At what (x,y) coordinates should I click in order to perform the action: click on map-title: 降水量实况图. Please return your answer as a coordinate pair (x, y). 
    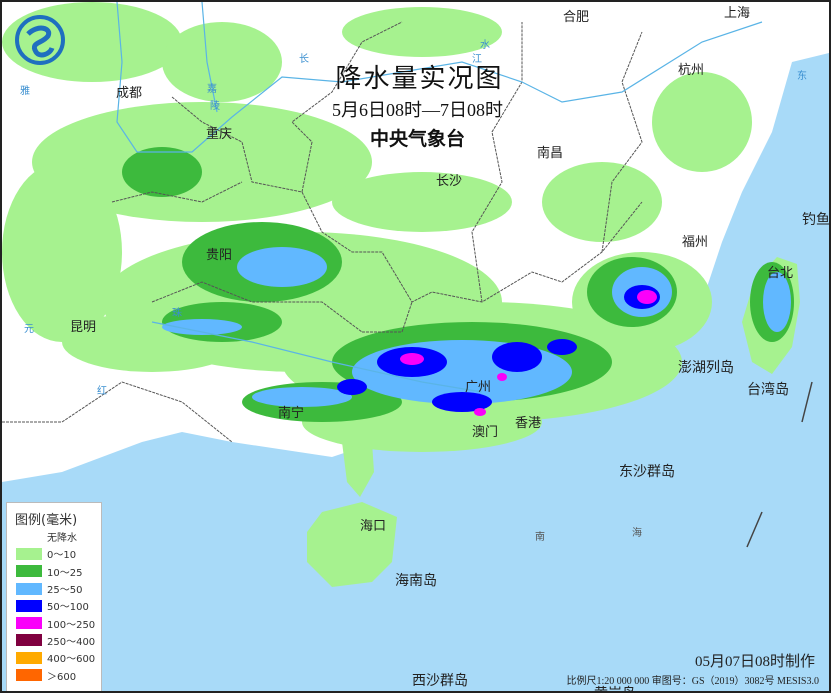
    Looking at the image, I should click on (419, 79).